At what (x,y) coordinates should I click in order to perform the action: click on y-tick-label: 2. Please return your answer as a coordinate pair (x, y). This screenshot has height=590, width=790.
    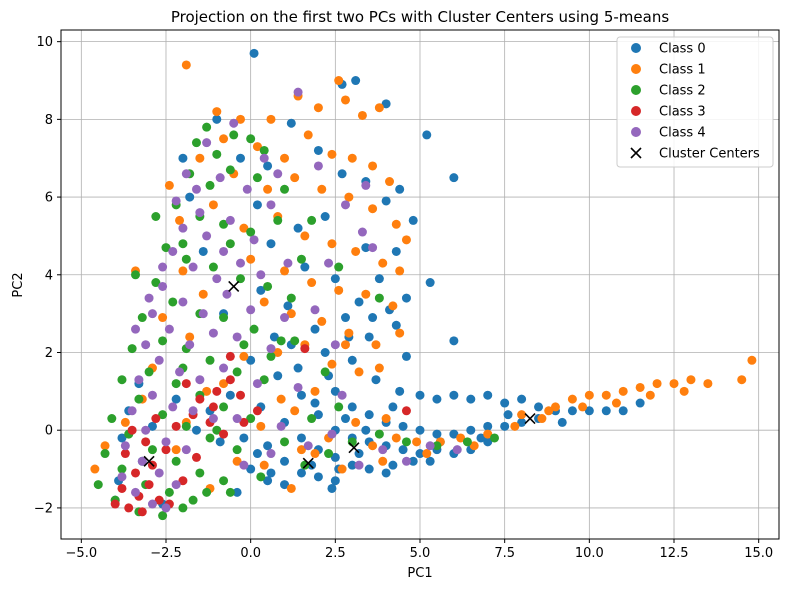
    Looking at the image, I should click on (49, 353).